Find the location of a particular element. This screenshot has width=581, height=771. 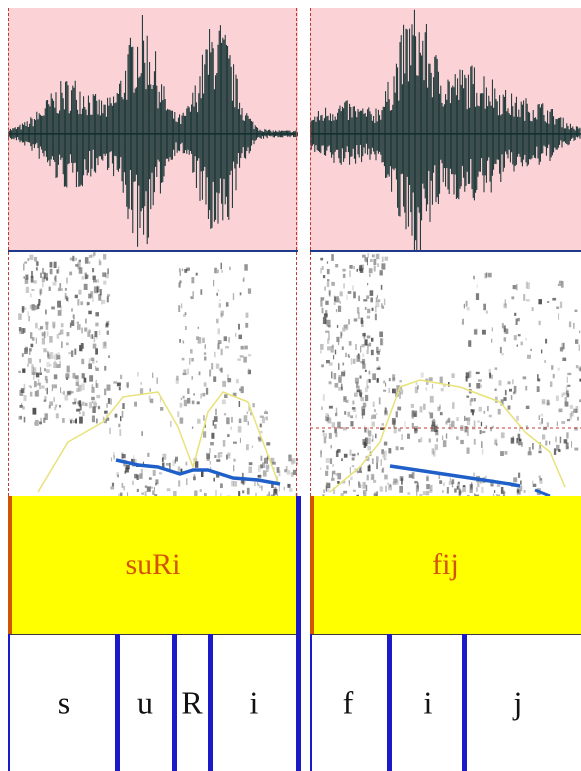

waveform-right is located at coordinates (445, 129).